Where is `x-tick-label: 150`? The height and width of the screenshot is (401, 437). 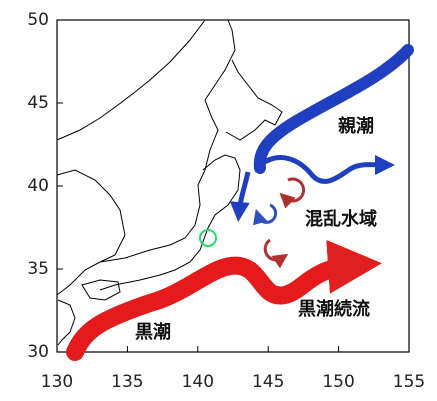 x-tick-label: 150 is located at coordinates (338, 382).